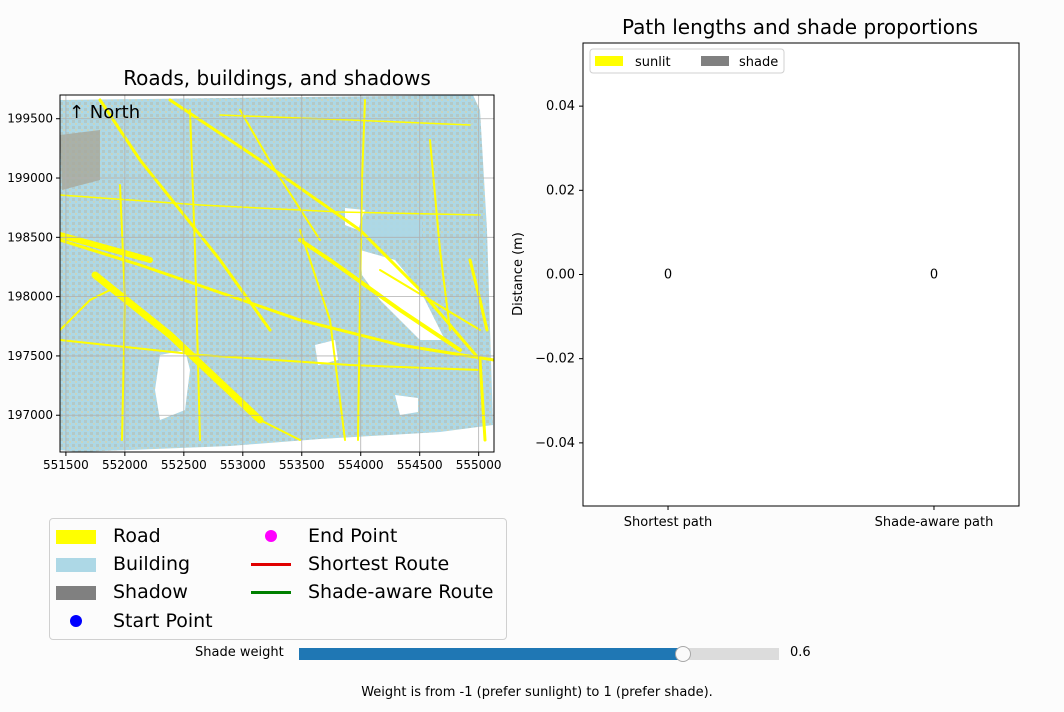 This screenshot has width=1064, height=712. Describe the element at coordinates (76, 565) in the screenshot. I see `building-swatch` at that location.